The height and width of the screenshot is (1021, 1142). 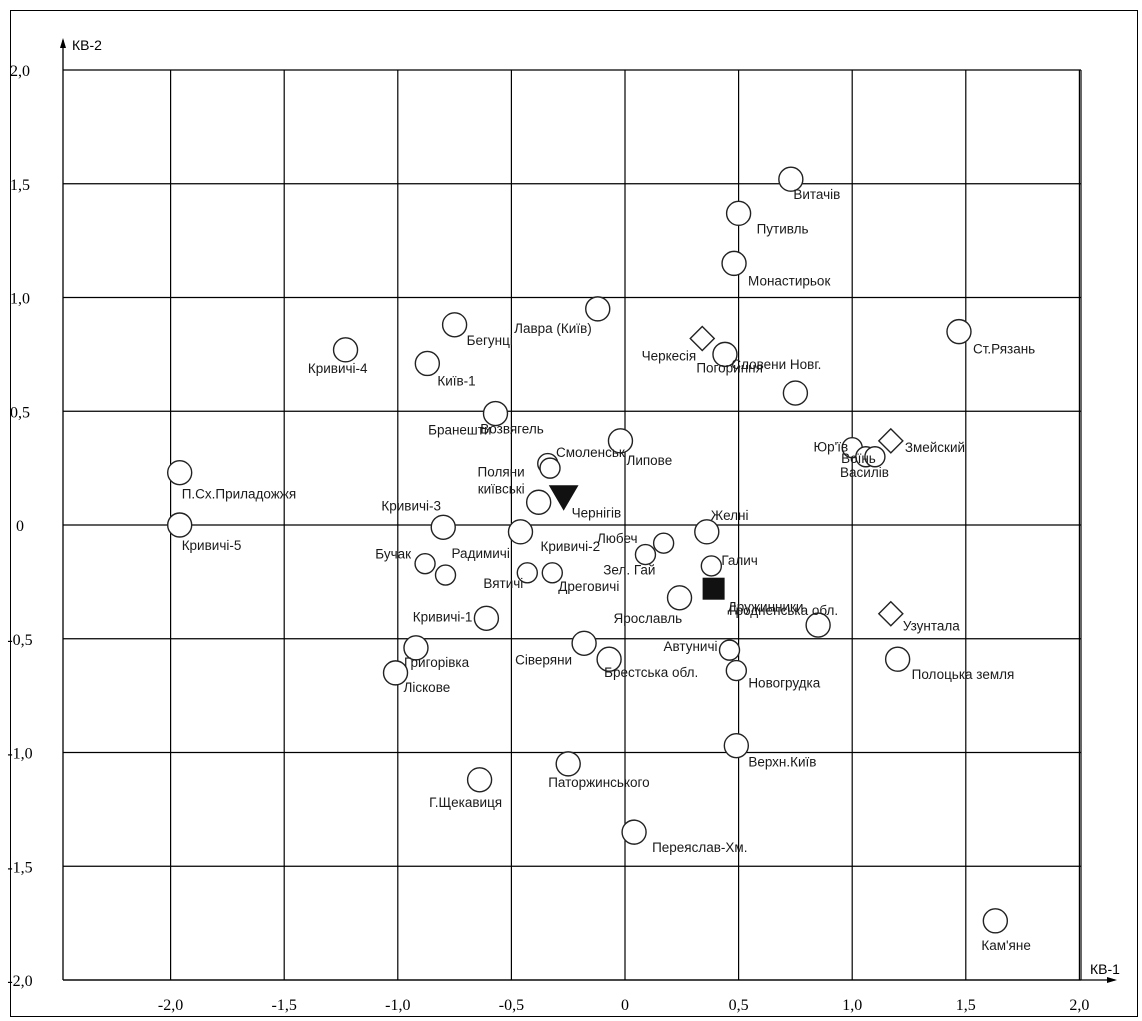 I want to click on point-27-marker, so click(x=663, y=543).